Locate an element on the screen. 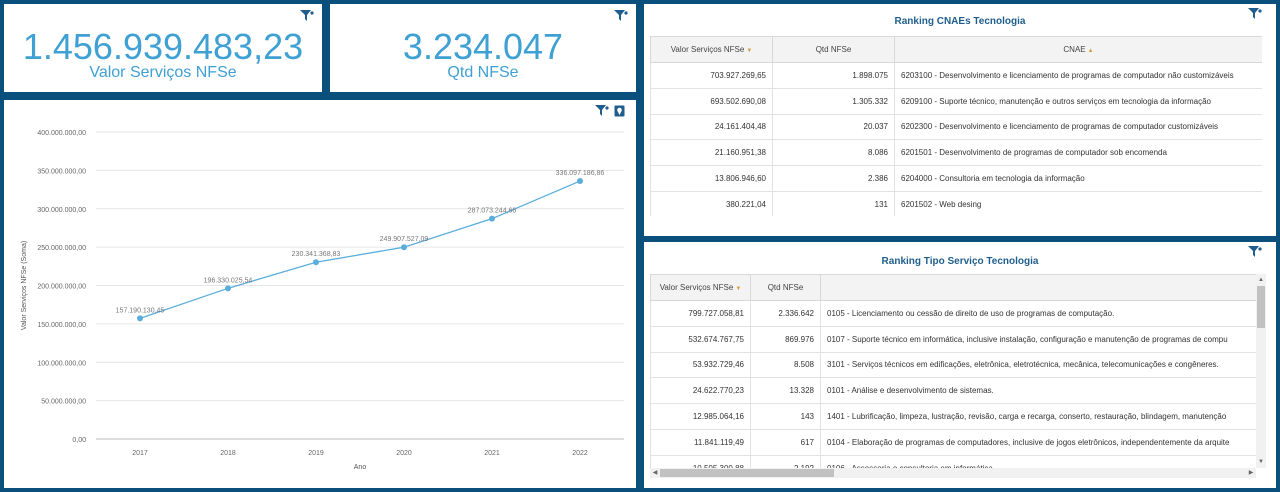 Image resolution: width=1280 pixels, height=492 pixels. y-tick-label: 250.000.000,00 is located at coordinates (61, 248).